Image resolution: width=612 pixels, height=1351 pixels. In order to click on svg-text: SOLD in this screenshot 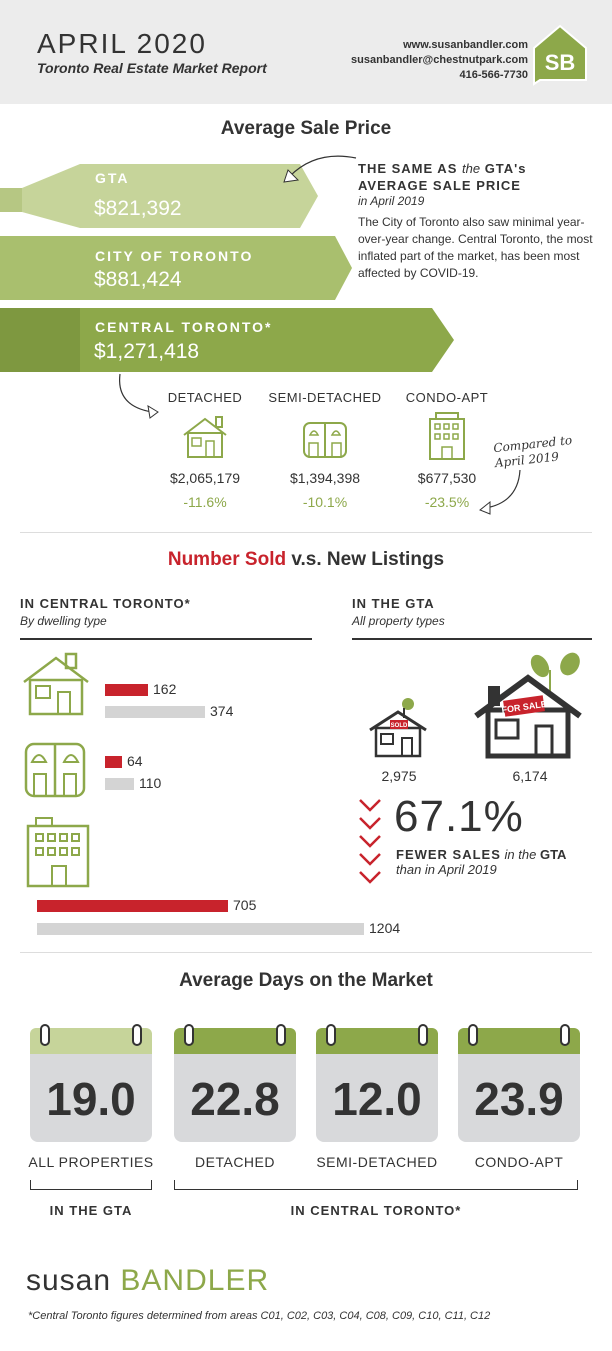, I will do `click(399, 726)`.